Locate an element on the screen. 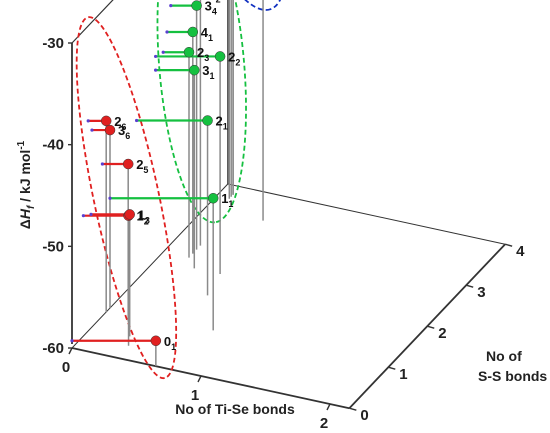 This screenshot has height=433, width=550. blue-cluster-ellipse is located at coordinates (238, 5).